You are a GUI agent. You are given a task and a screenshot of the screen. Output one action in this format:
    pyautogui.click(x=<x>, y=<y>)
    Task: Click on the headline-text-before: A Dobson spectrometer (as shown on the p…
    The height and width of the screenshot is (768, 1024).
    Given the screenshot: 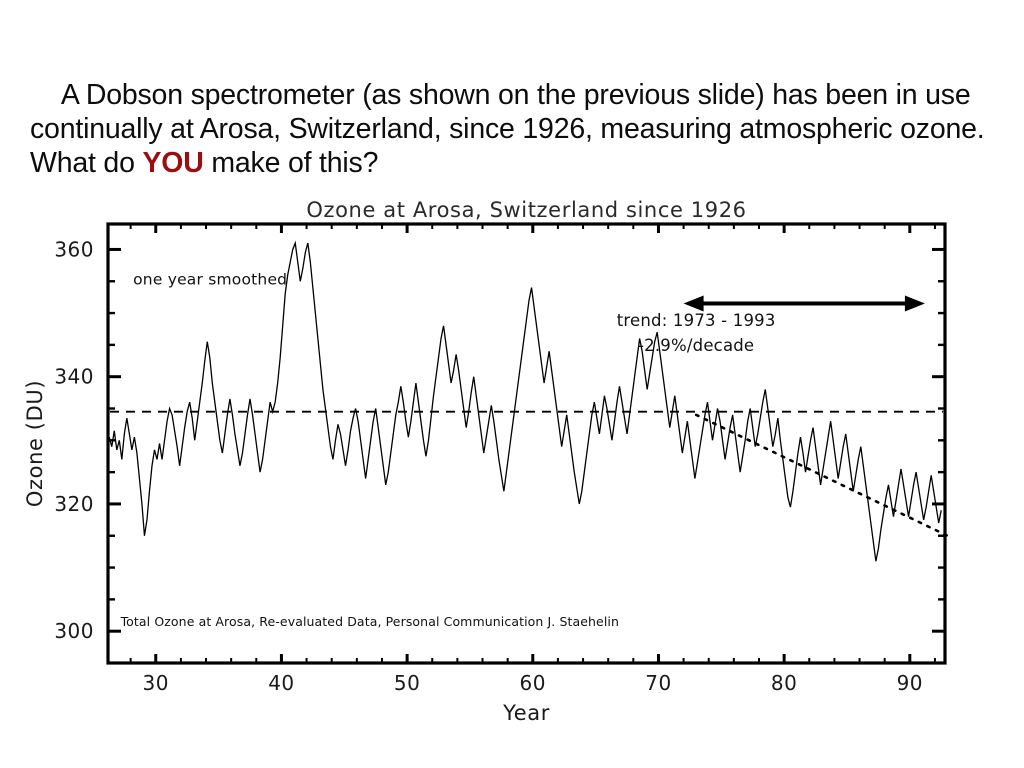 What is the action you would take?
    pyautogui.click(x=511, y=129)
    